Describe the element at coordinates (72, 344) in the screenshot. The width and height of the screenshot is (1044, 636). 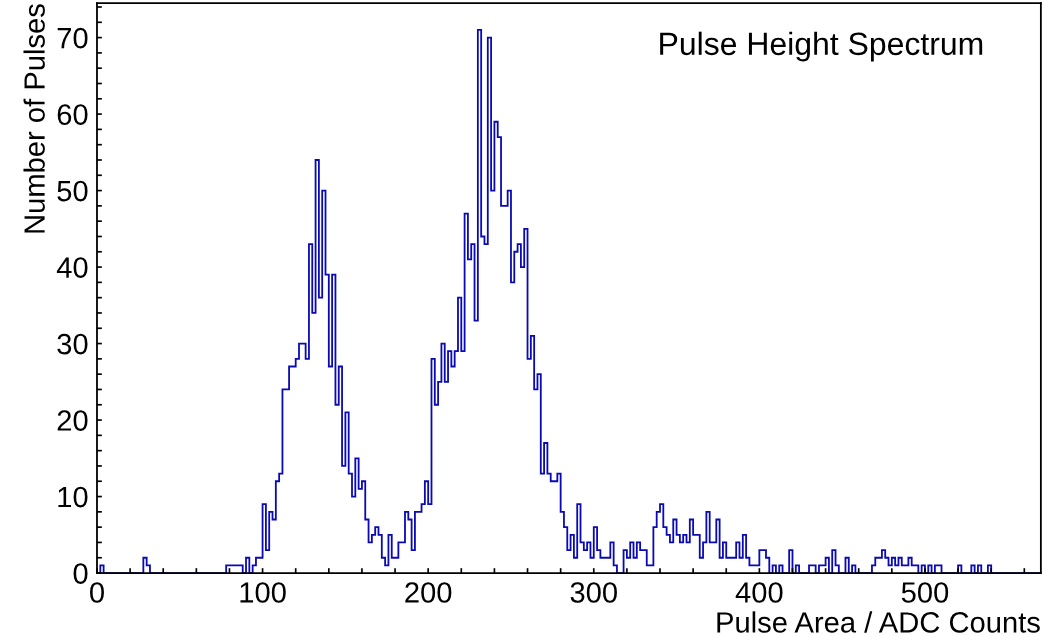
I see `y-tick-label: 30` at that location.